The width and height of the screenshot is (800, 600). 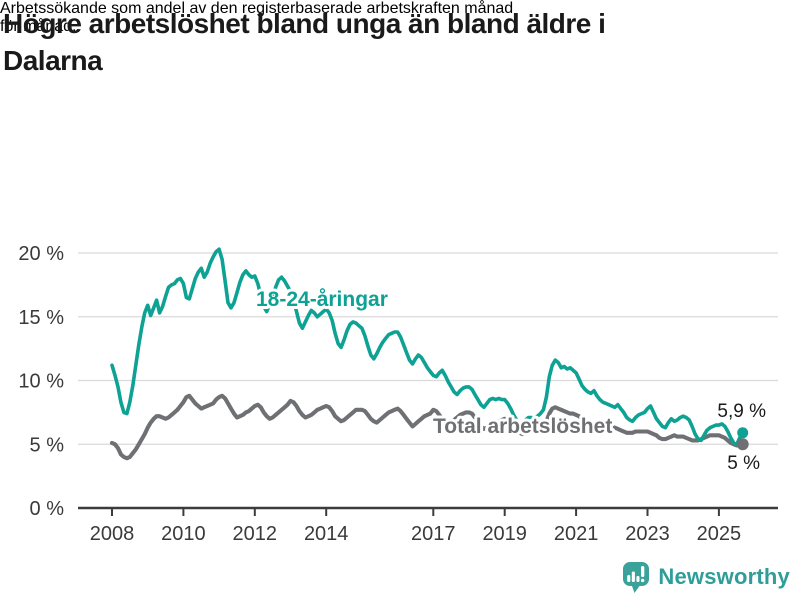 I want to click on x-axis-tick-label: 2019, so click(x=504, y=534).